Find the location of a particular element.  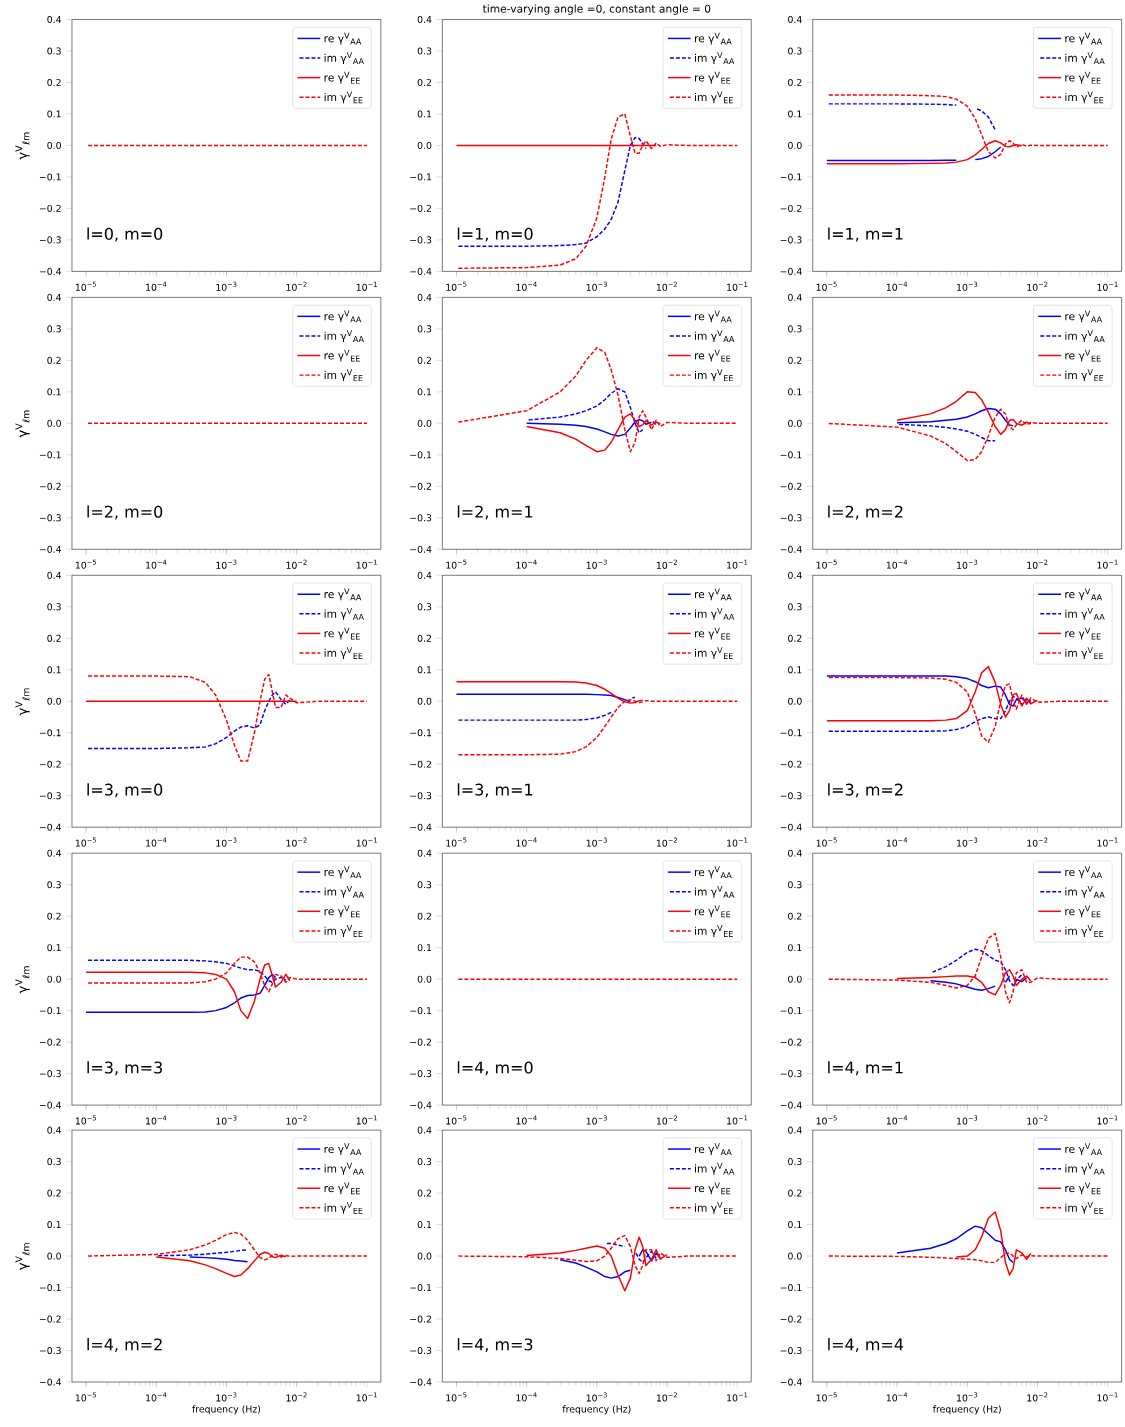

annotation: l=3, m=1 is located at coordinates (495, 790).